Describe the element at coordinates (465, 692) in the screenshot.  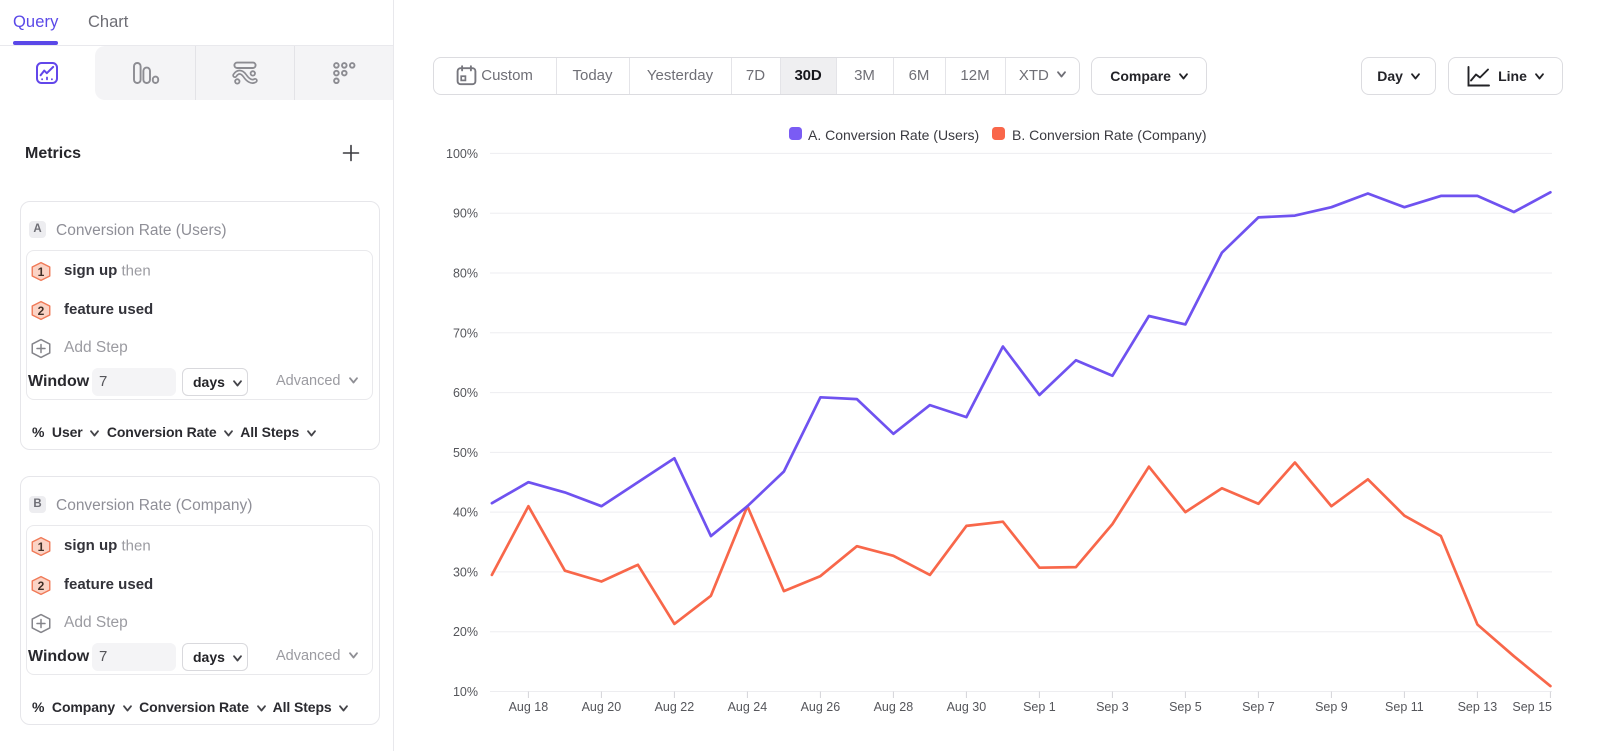
I see `svg-text: 10%` at that location.